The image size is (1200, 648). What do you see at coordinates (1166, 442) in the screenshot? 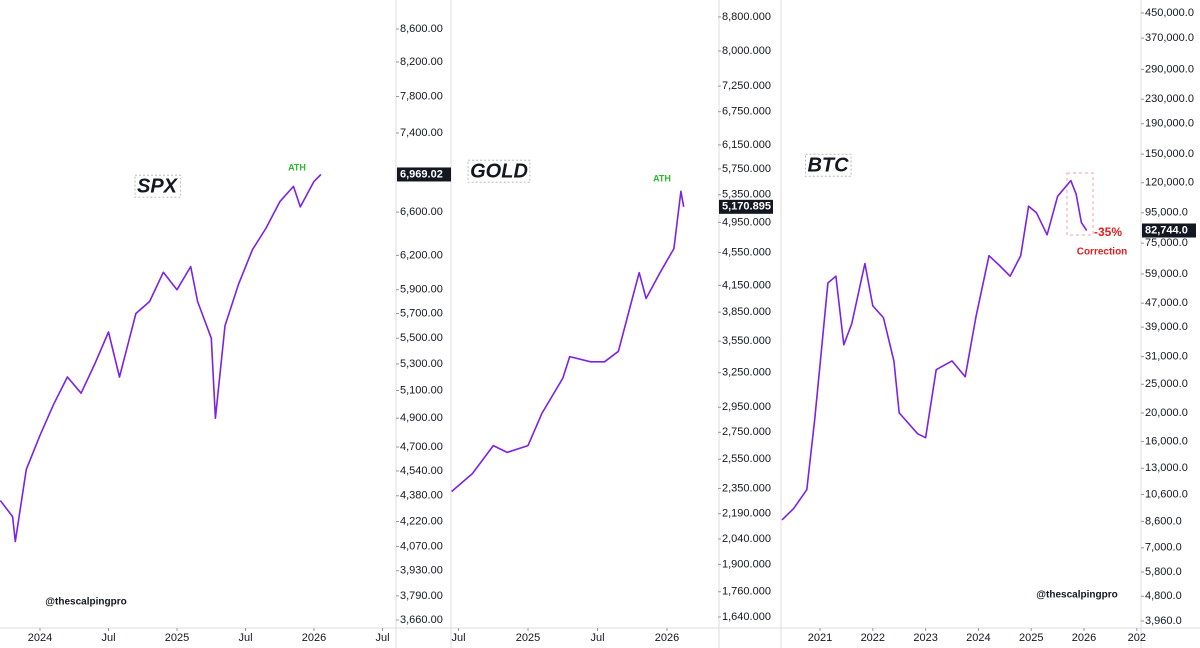
I see `y-tick-label: 16,000.0` at bounding box center [1166, 442].